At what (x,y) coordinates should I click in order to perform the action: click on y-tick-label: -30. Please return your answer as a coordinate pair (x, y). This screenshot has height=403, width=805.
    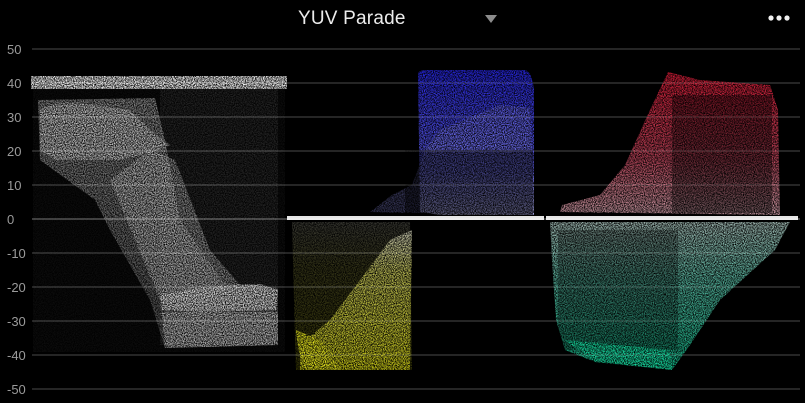
    Looking at the image, I should click on (16, 321).